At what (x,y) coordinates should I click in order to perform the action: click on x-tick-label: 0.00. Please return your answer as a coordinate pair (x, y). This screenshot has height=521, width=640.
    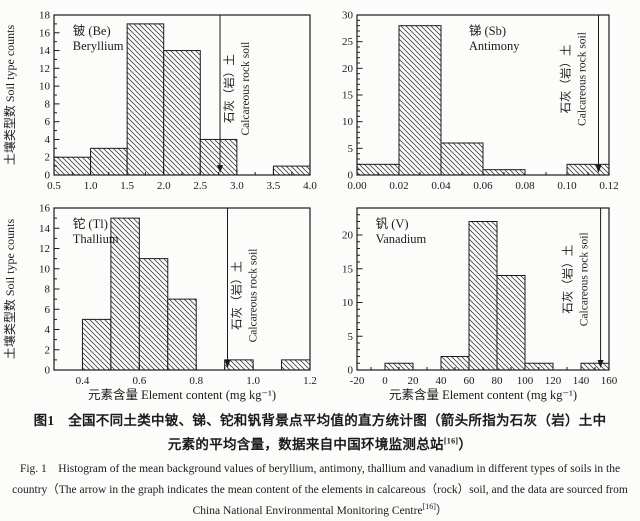
    Looking at the image, I should click on (357, 186).